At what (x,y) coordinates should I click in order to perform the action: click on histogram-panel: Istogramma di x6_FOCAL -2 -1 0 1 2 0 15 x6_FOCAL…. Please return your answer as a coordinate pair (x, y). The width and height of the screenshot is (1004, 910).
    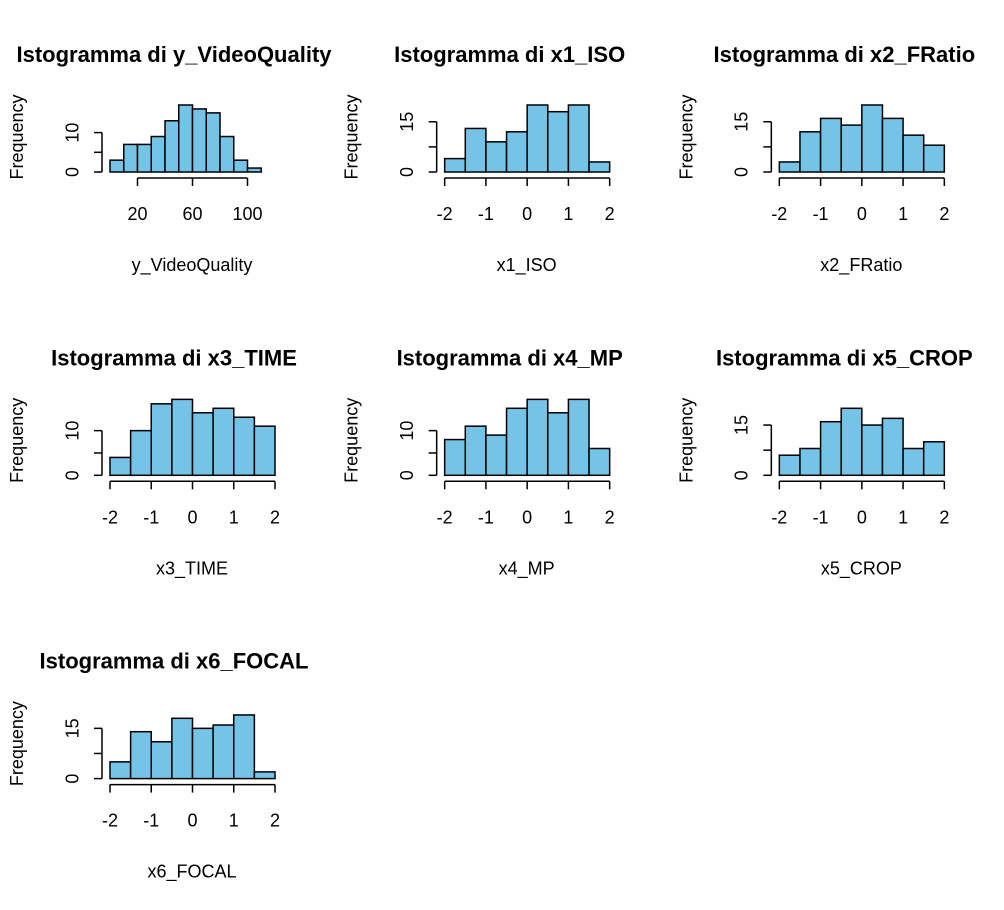
    Looking at the image, I should click on (157, 766).